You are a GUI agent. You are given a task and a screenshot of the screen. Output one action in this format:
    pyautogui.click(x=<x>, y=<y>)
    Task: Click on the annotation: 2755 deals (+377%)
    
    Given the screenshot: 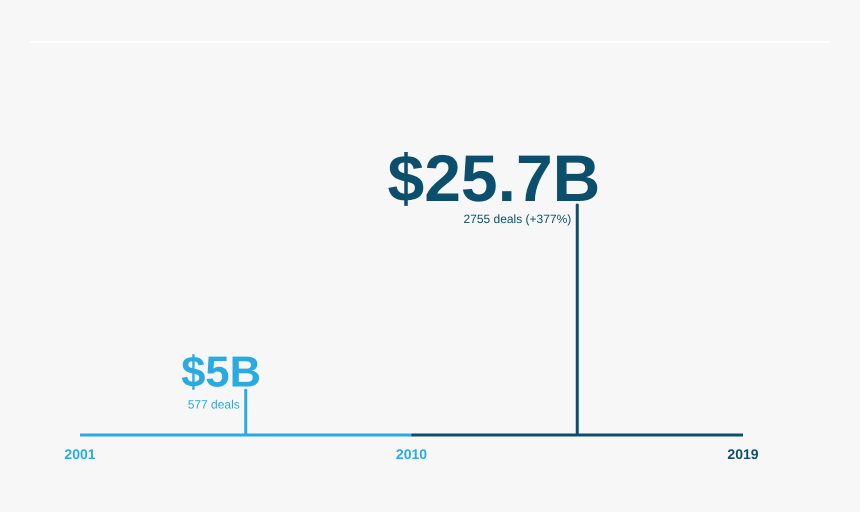 What is the action you would take?
    pyautogui.click(x=518, y=219)
    